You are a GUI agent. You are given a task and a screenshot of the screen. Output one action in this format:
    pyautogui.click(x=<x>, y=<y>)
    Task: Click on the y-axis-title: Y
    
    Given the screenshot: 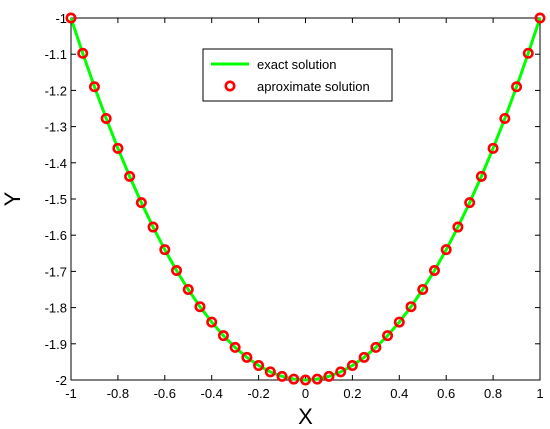 What is the action you would take?
    pyautogui.click(x=12, y=198)
    